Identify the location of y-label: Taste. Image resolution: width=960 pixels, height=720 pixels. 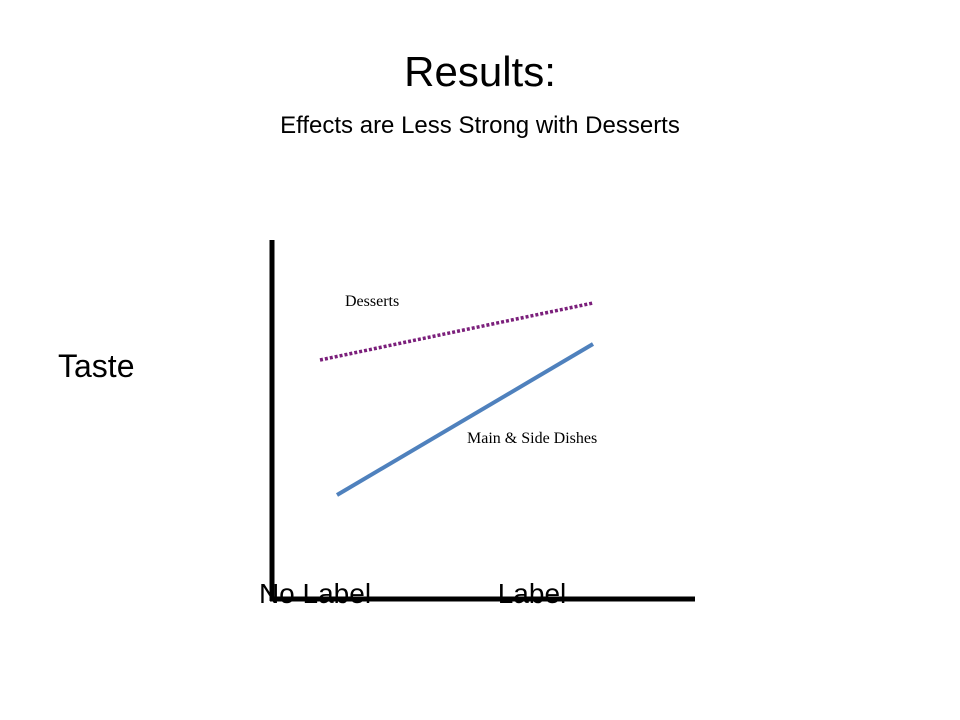
(96, 366).